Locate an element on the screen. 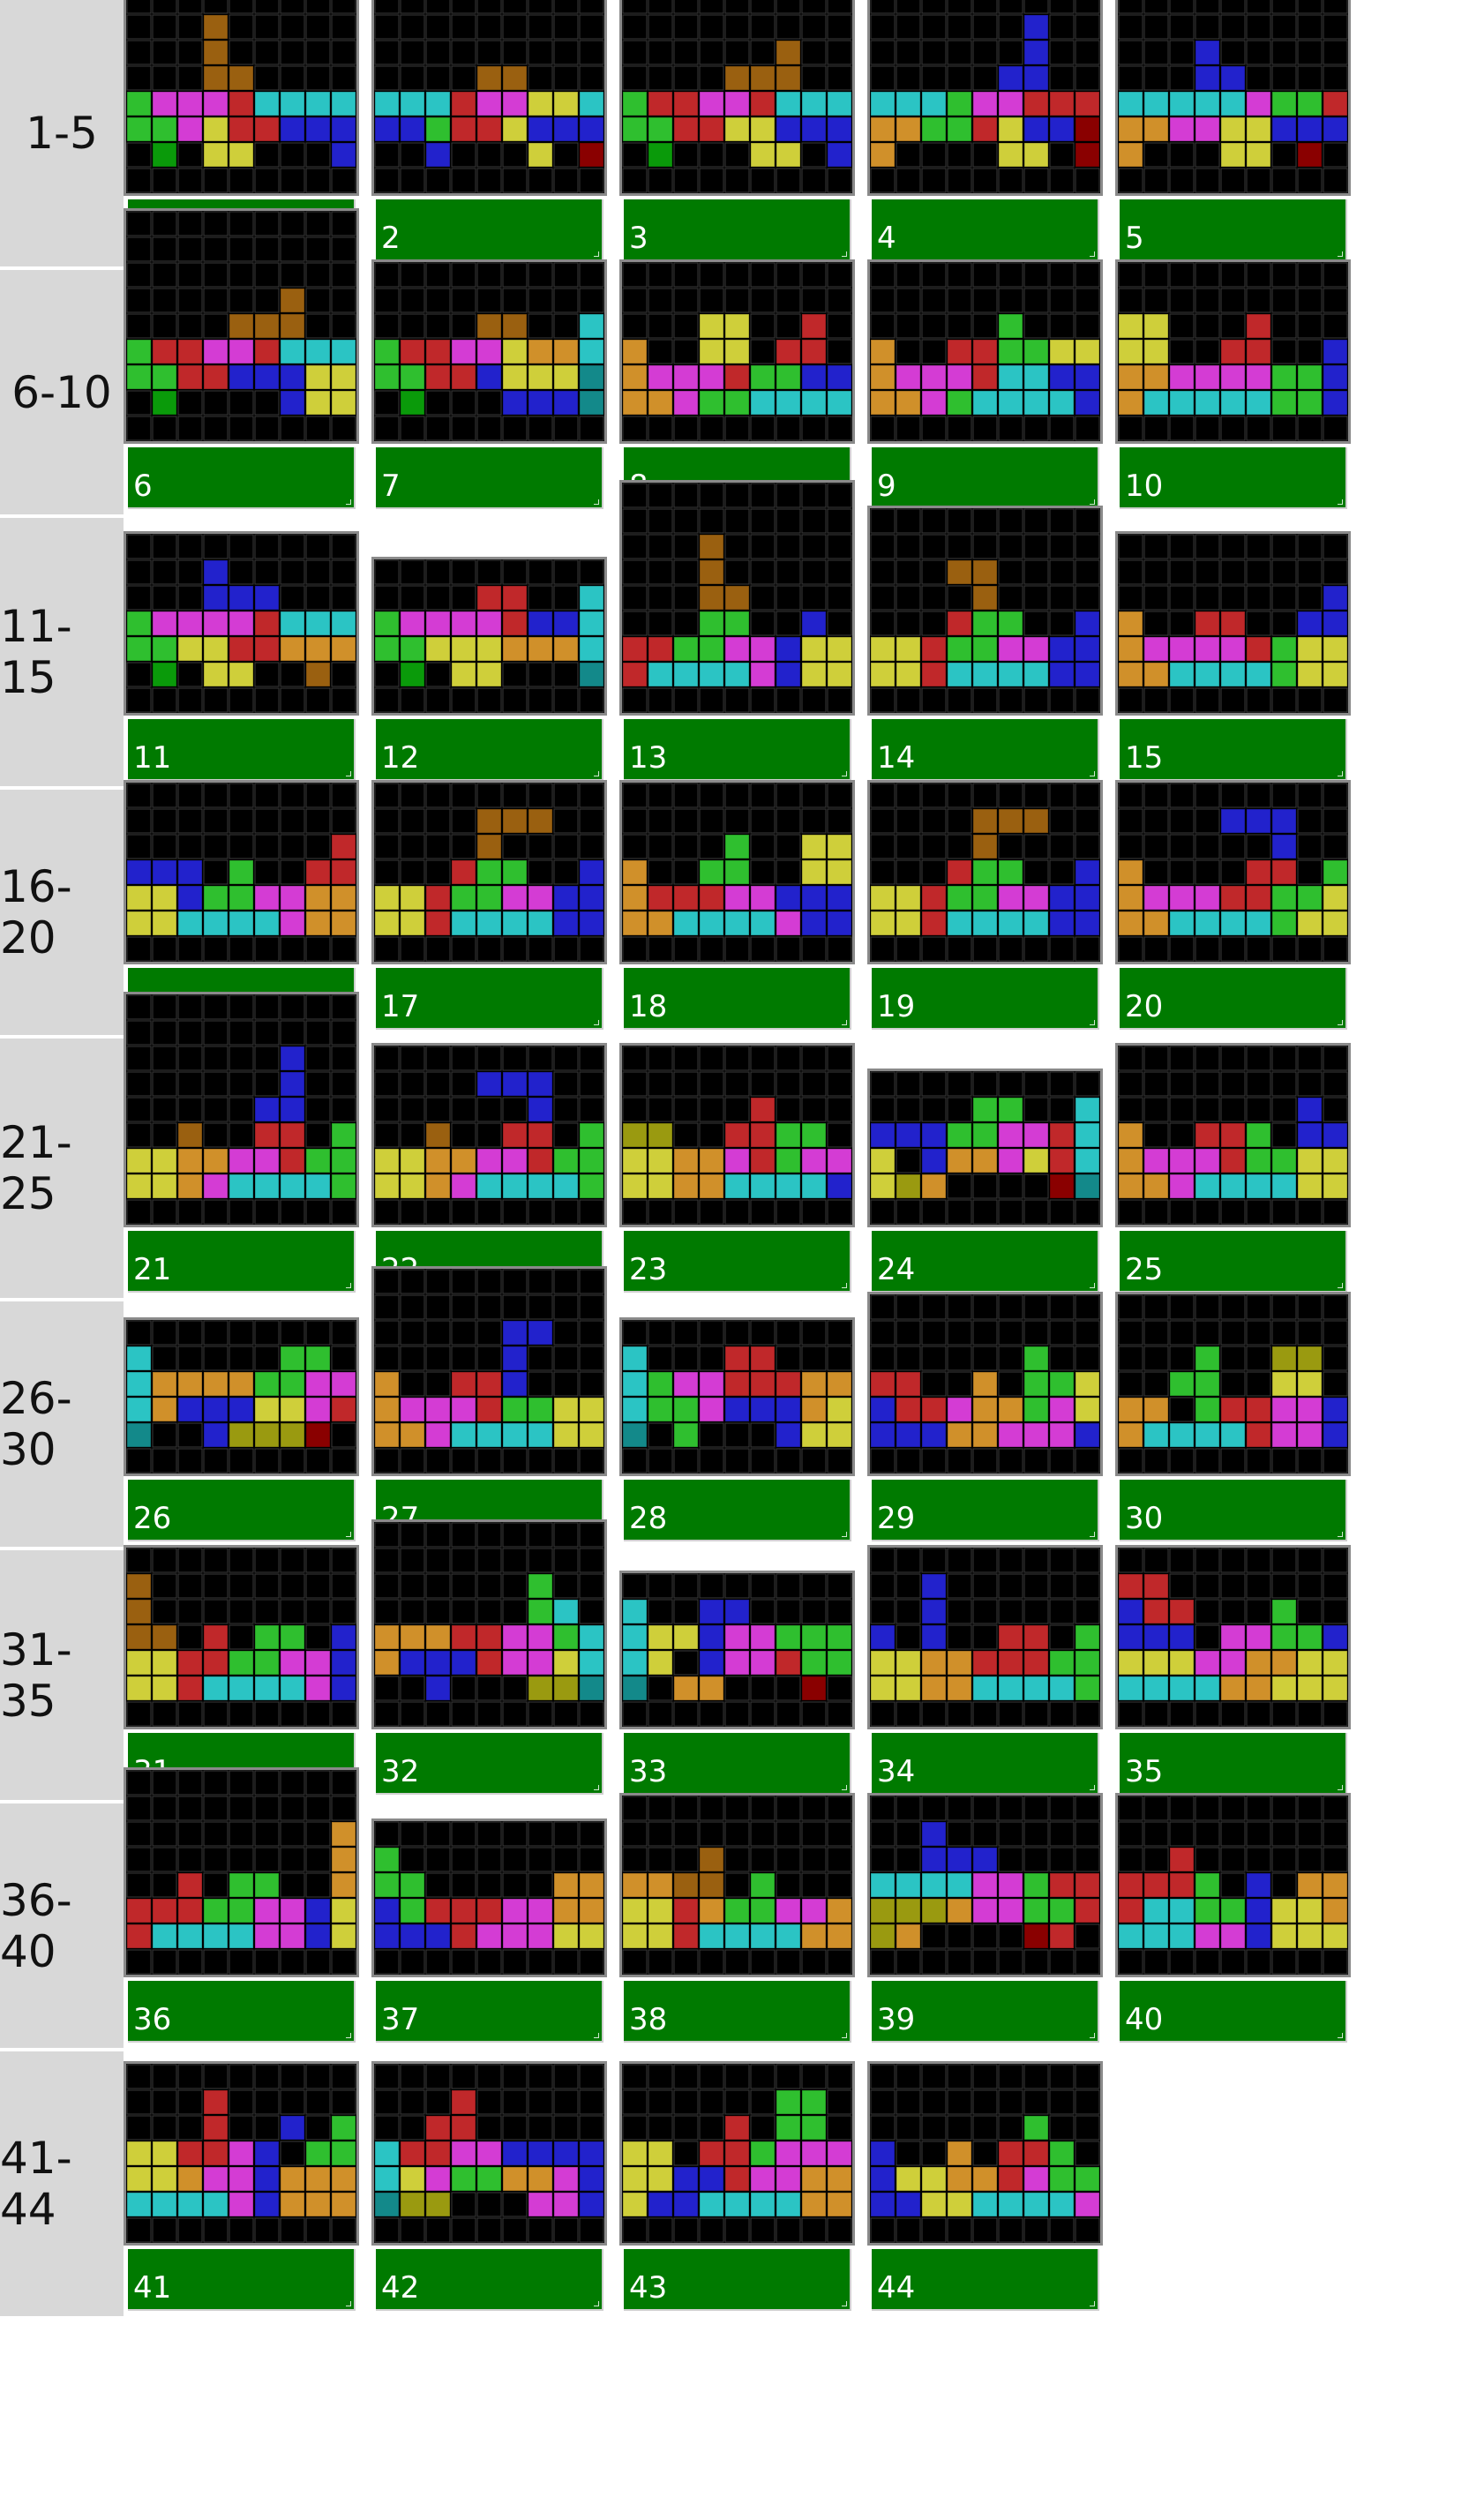 The height and width of the screenshot is (2512, 1484). solution-number-button: 35 is located at coordinates (1233, 1764).